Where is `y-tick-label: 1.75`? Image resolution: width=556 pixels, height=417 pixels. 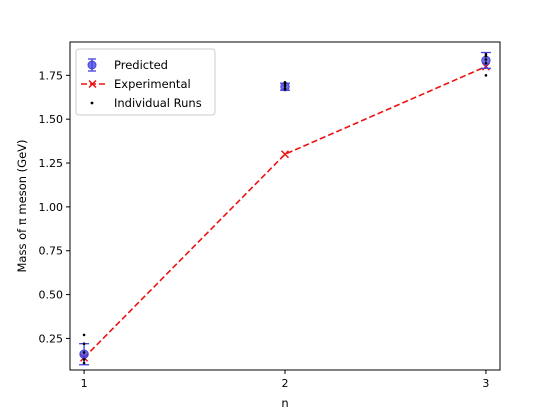 y-tick-label: 1.75 is located at coordinates (51, 75).